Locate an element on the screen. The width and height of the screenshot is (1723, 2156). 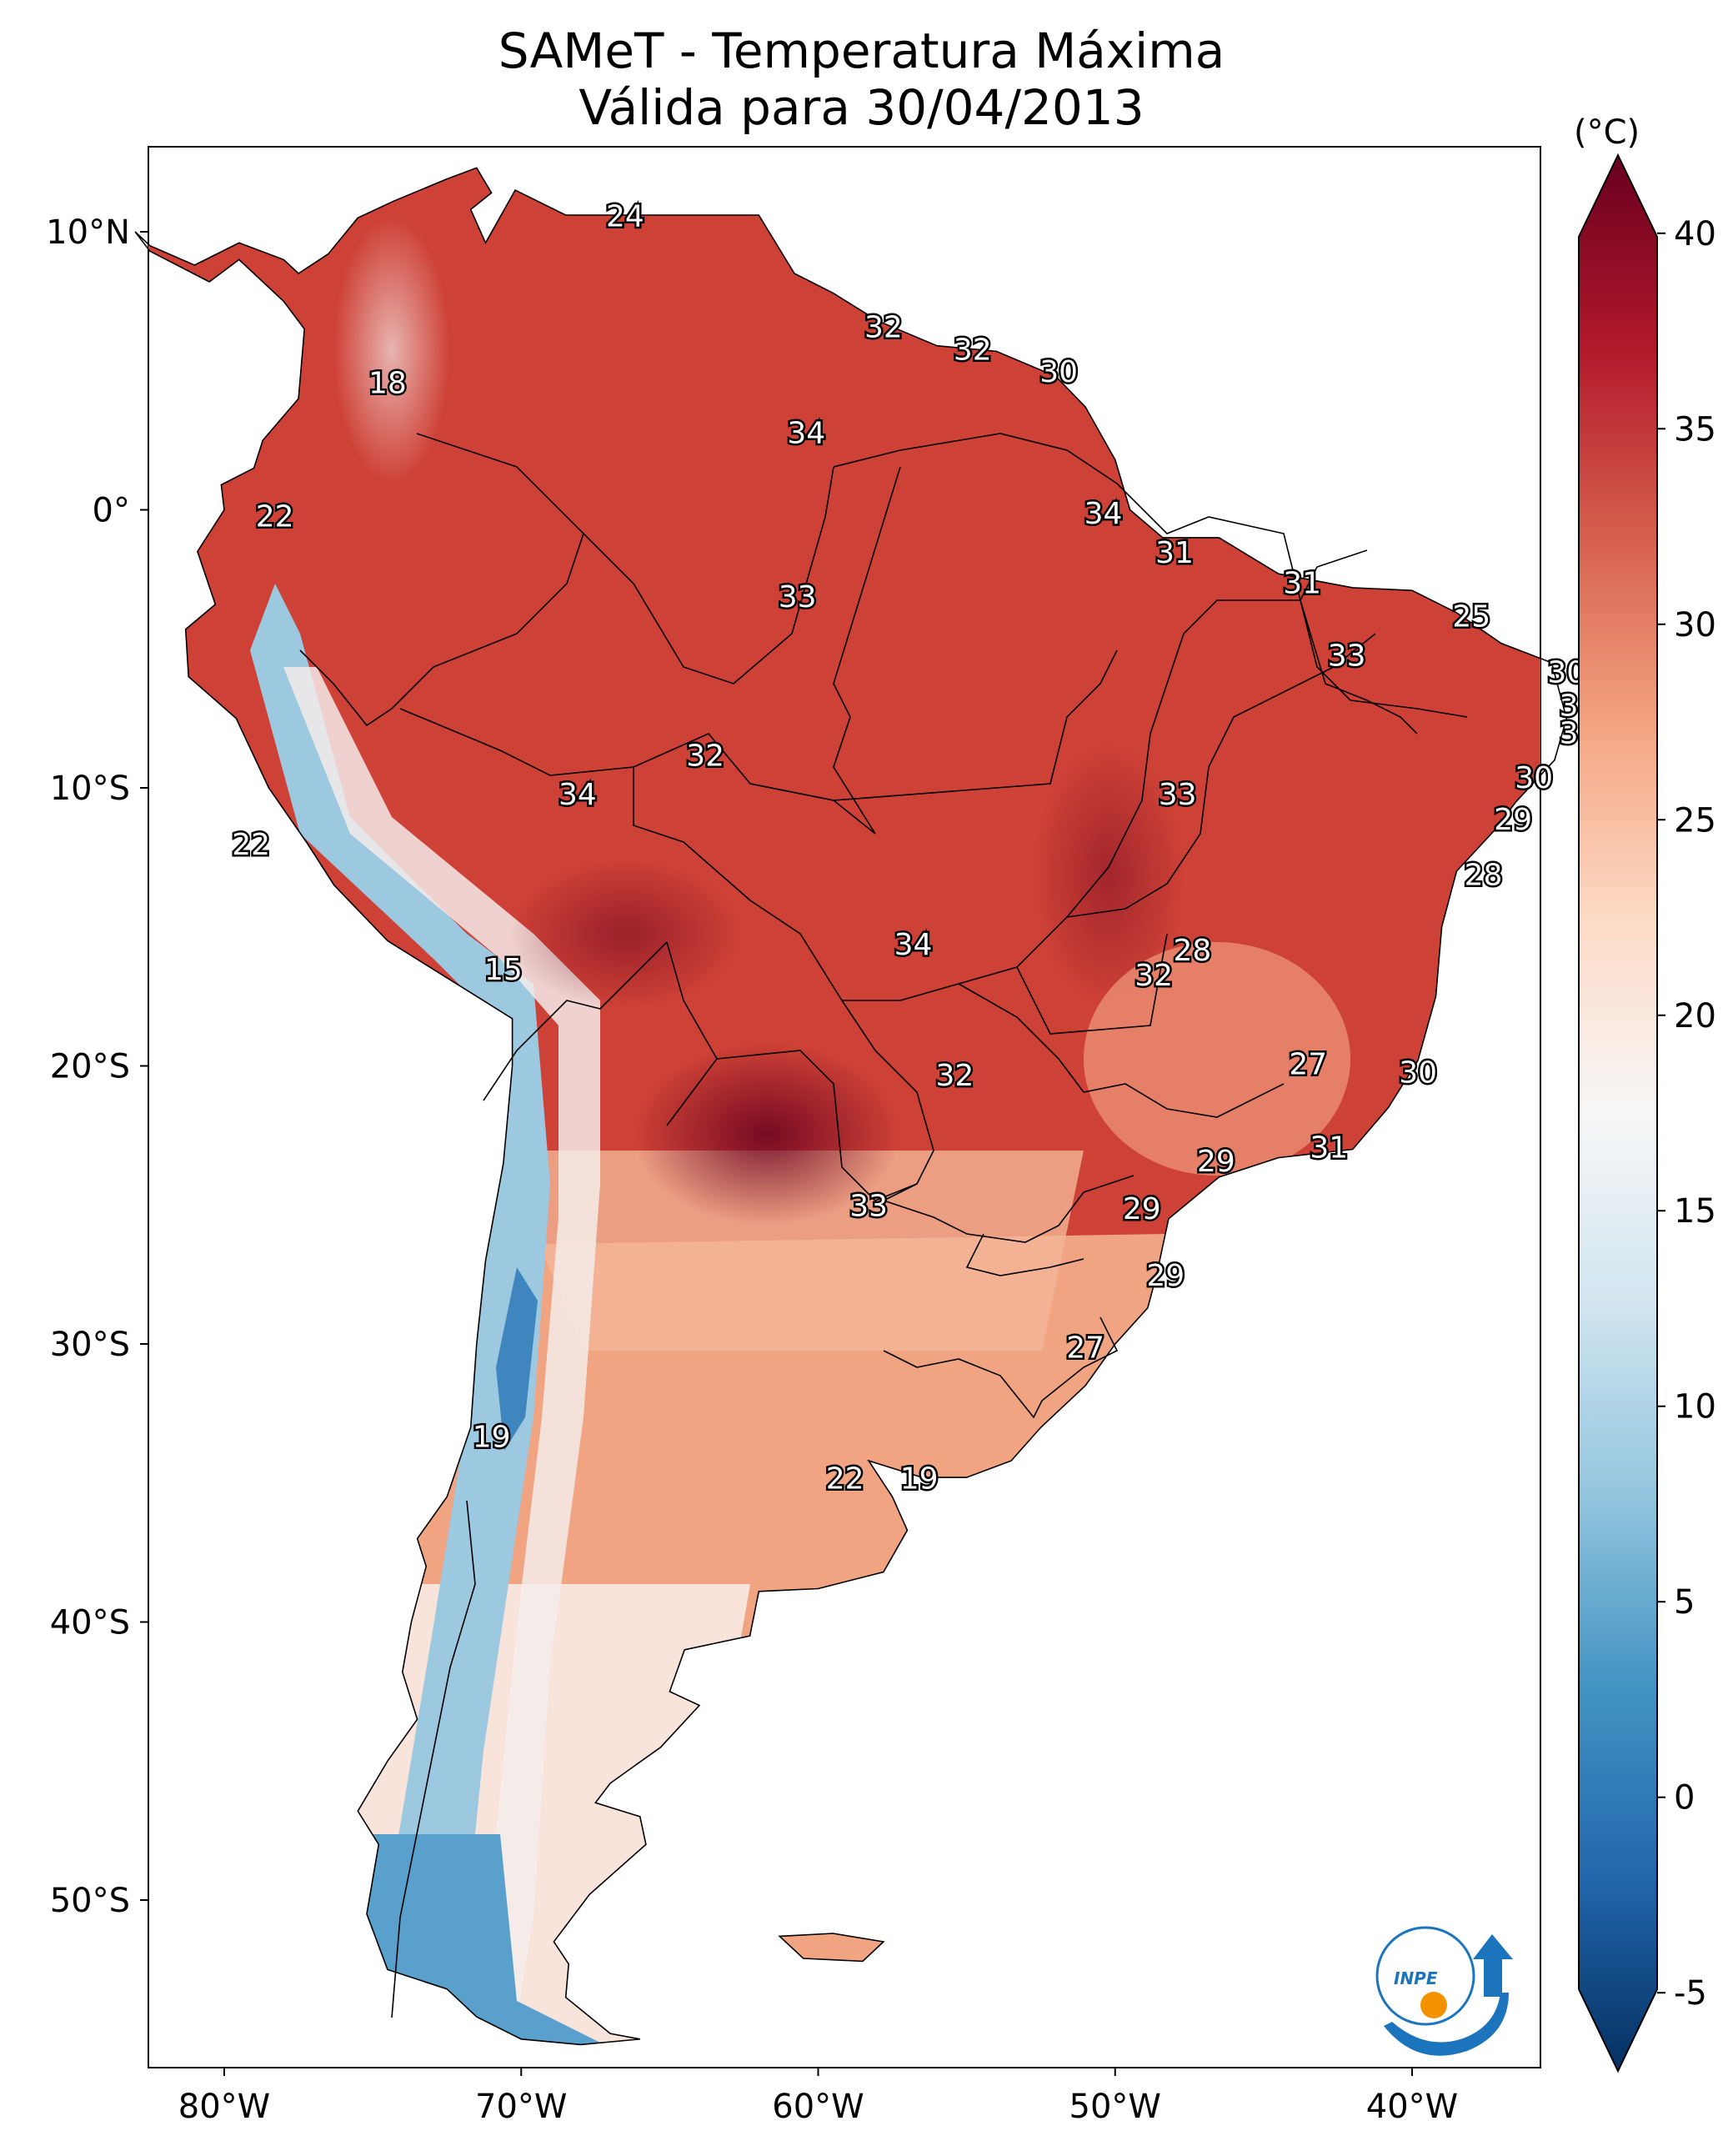
bolivia-hot-spot is located at coordinates (625, 934).